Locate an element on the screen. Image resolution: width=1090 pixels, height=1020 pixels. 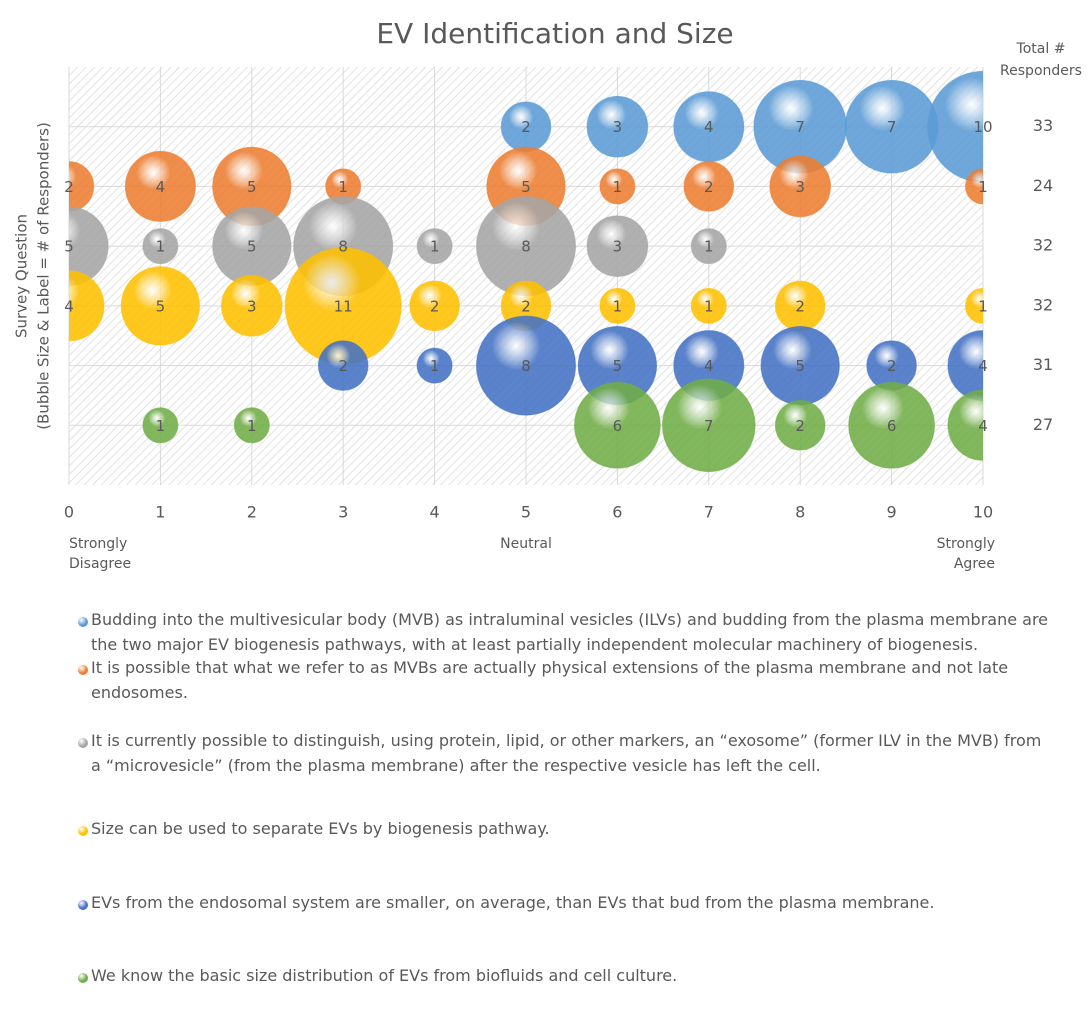
x-annotation: Strongly Disagree is located at coordinates (100, 554).